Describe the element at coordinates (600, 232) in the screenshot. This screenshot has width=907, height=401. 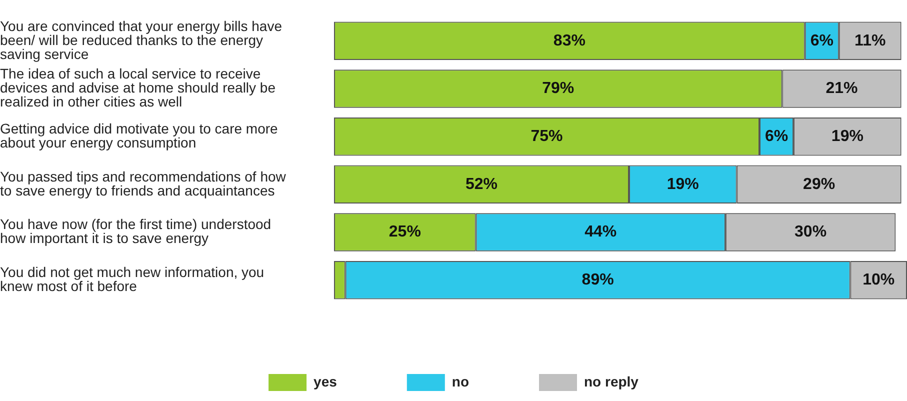
I see `data-label: 44%` at that location.